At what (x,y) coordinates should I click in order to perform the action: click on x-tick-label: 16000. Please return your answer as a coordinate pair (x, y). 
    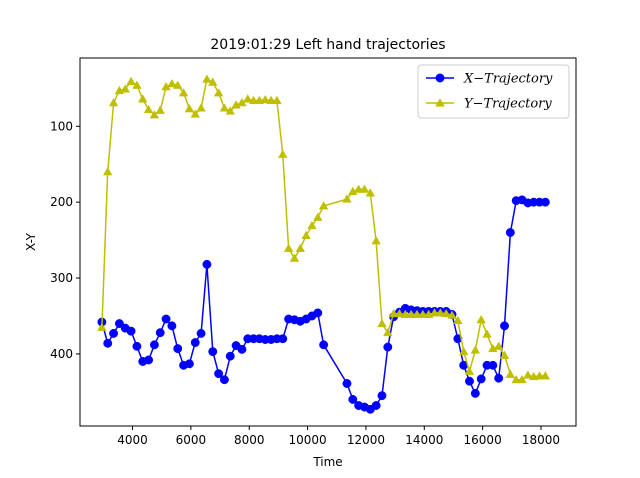
    Looking at the image, I should click on (483, 440).